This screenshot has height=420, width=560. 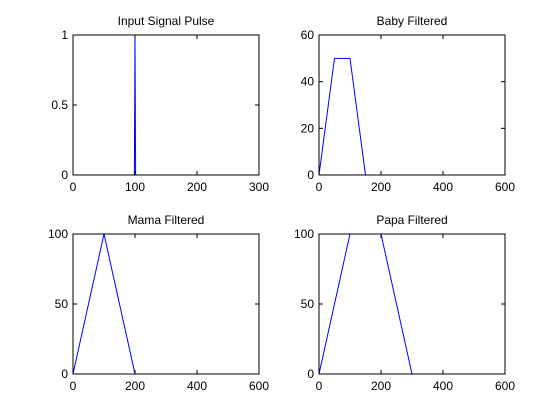 I want to click on subplot-title: Input Signal Pulse, so click(x=166, y=21).